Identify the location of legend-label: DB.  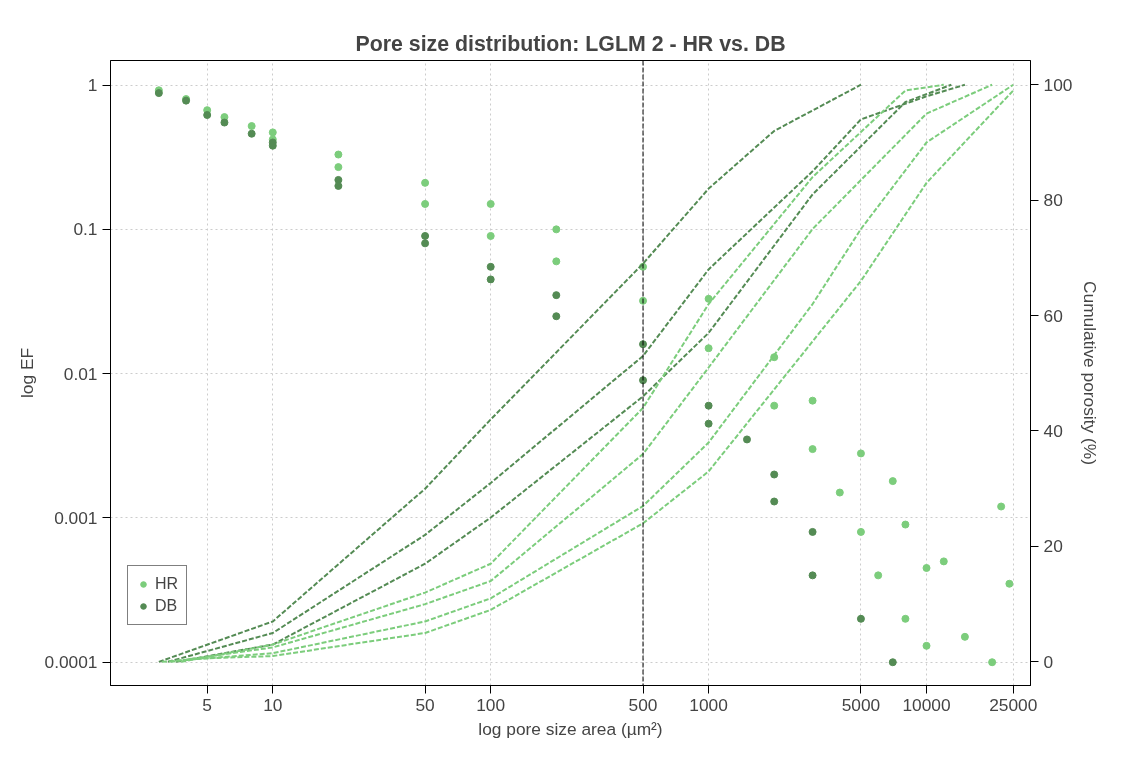
(166, 606).